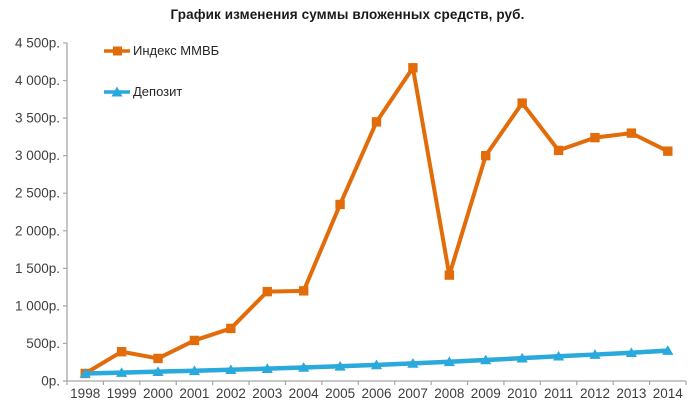 This screenshot has height=417, width=695. Describe the element at coordinates (668, 393) in the screenshot. I see `x-tick-label: 2014` at that location.